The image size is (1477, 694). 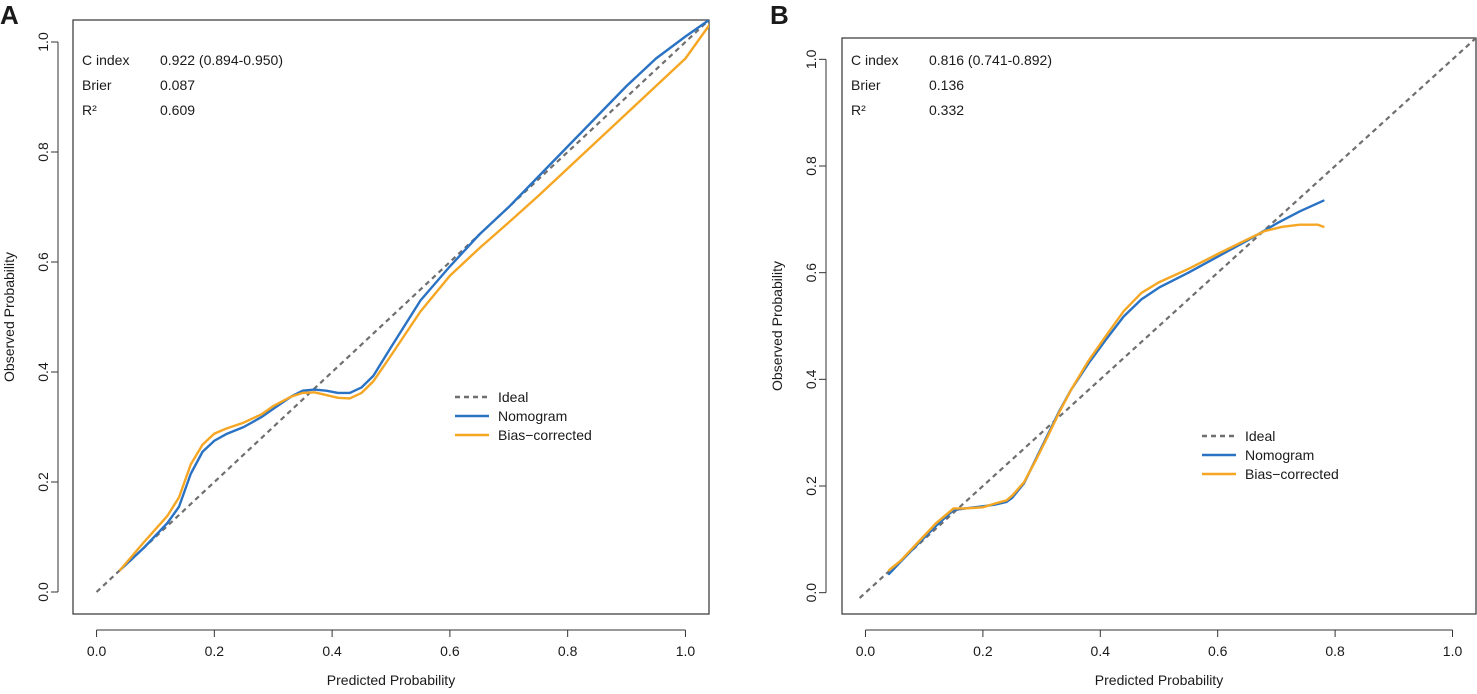 I want to click on stat-value: 0.816 (0.741-0.892), so click(x=990, y=60).